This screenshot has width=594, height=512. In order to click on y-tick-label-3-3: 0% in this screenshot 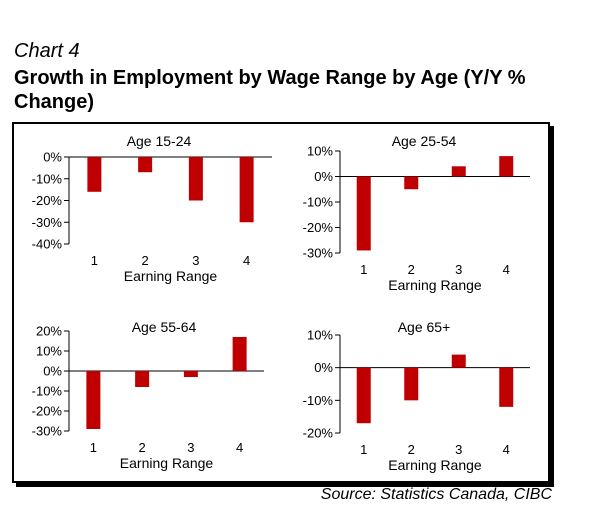, I will do `click(52, 371)`.